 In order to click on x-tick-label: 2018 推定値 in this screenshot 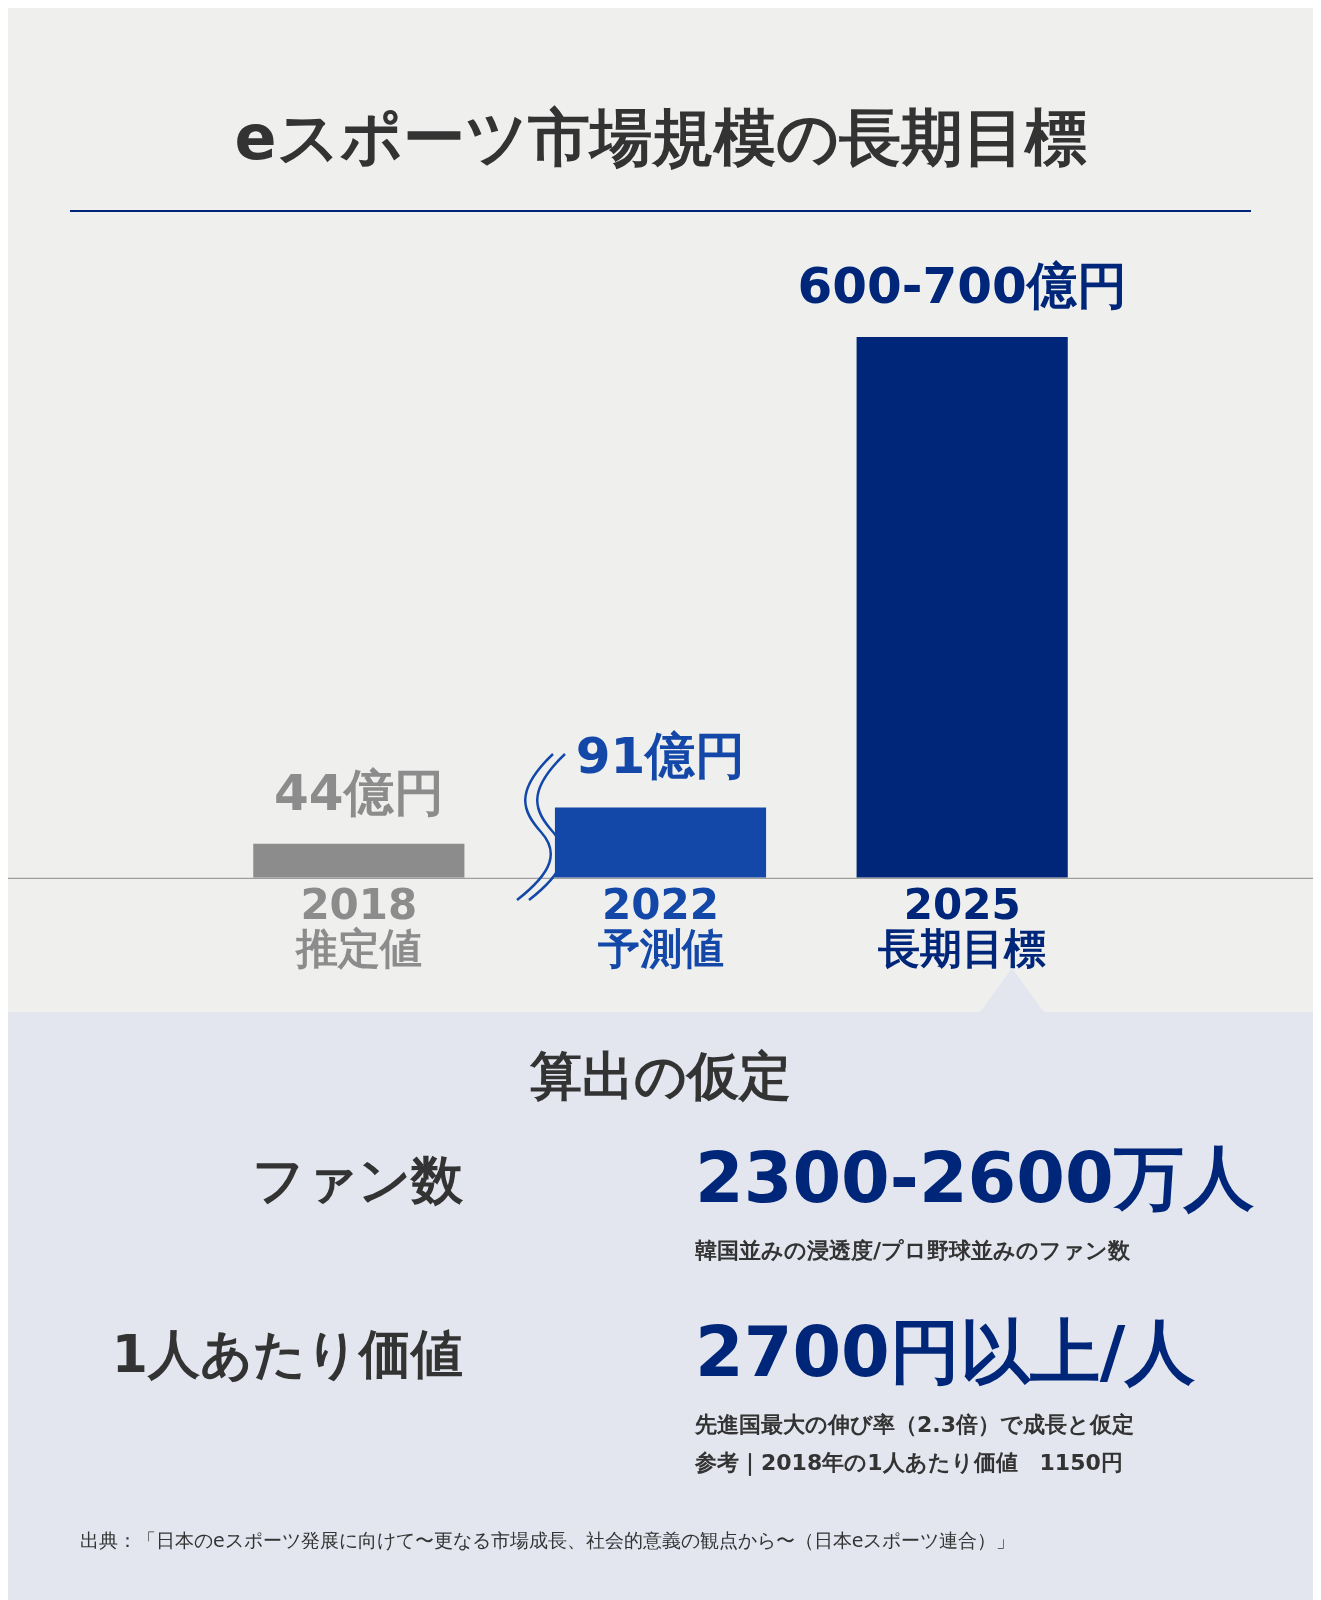, I will do `click(357, 926)`.